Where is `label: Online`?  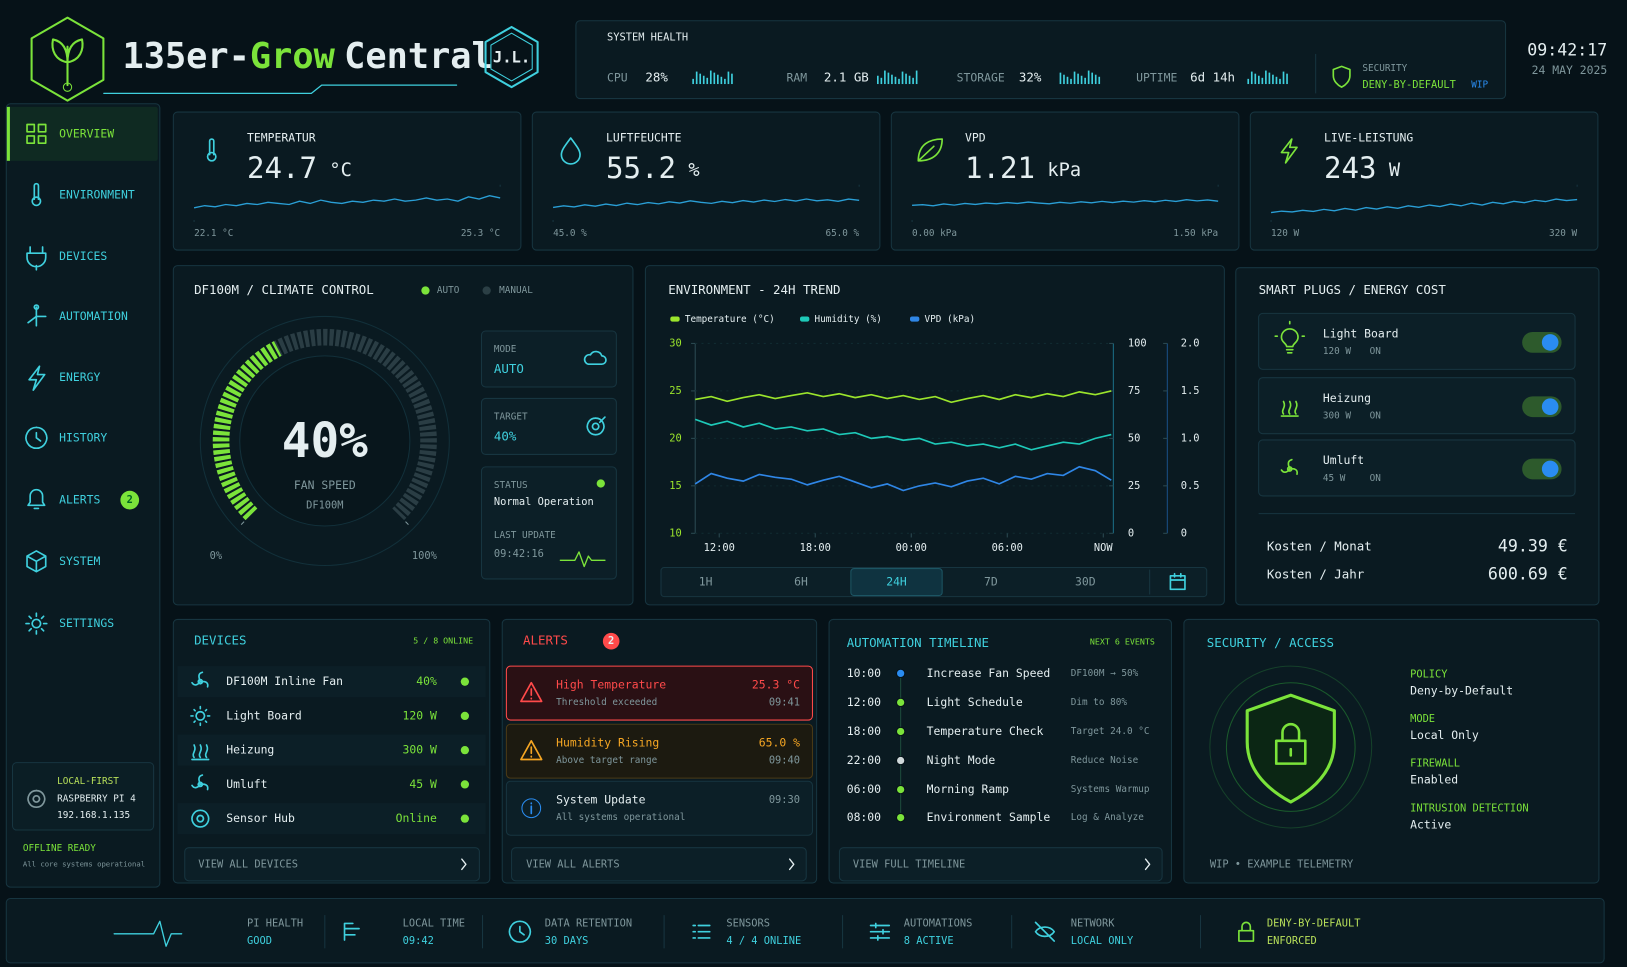 label: Online is located at coordinates (416, 818).